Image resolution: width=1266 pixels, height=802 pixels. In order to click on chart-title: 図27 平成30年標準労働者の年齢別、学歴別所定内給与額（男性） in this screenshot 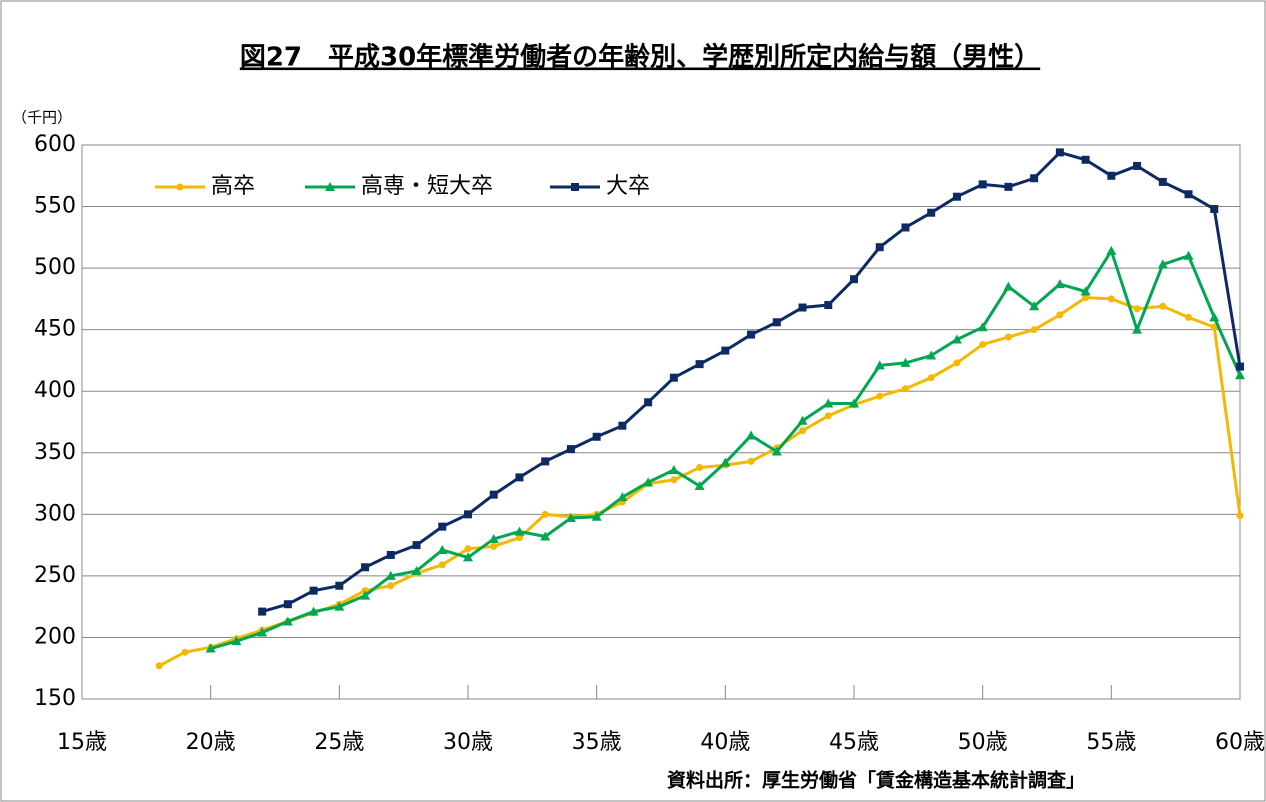, I will do `click(640, 57)`.